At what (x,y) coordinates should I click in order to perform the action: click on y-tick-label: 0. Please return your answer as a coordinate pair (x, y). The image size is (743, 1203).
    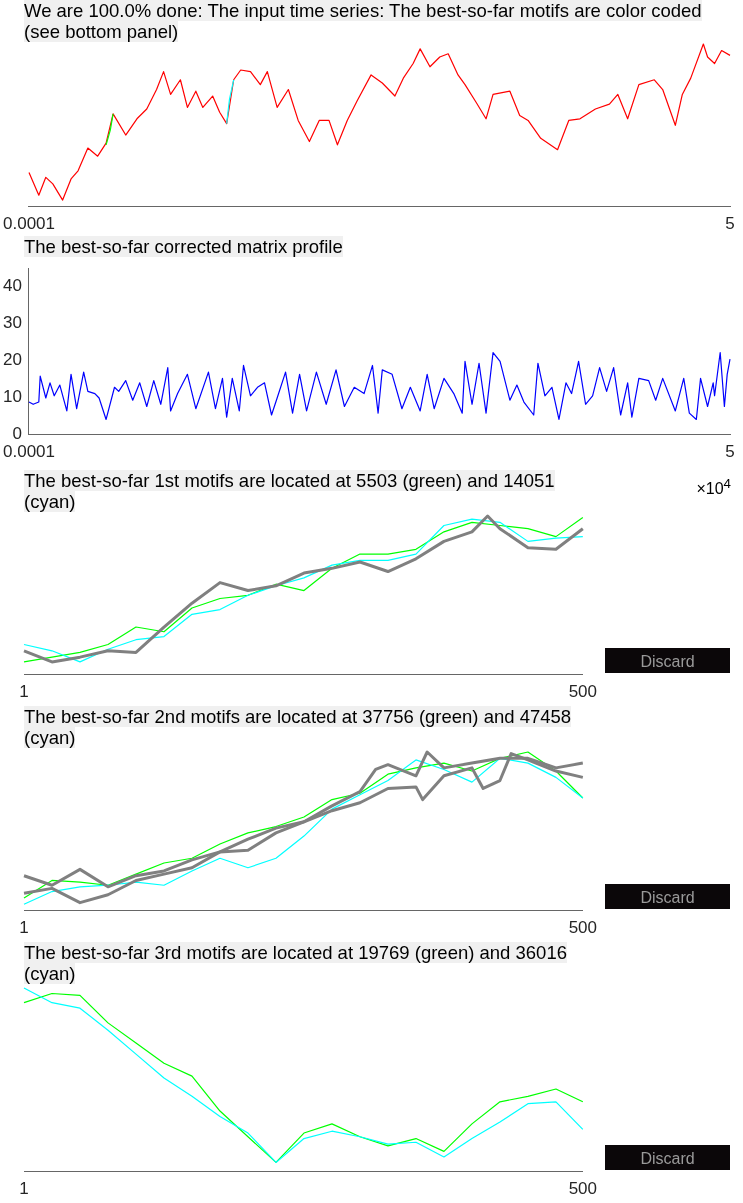
    Looking at the image, I should click on (17, 434).